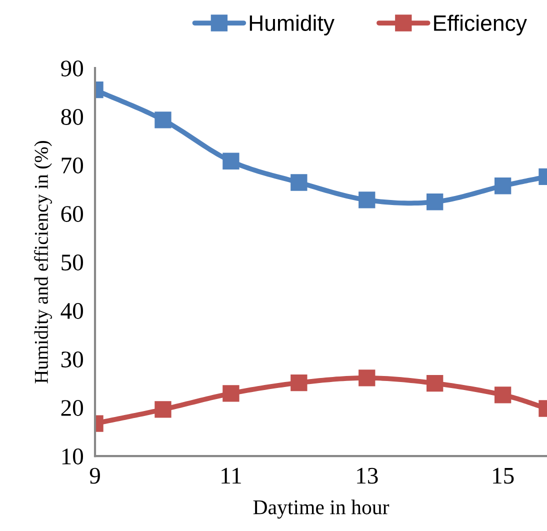  Describe the element at coordinates (73, 456) in the screenshot. I see `y-tick-label: 10` at that location.